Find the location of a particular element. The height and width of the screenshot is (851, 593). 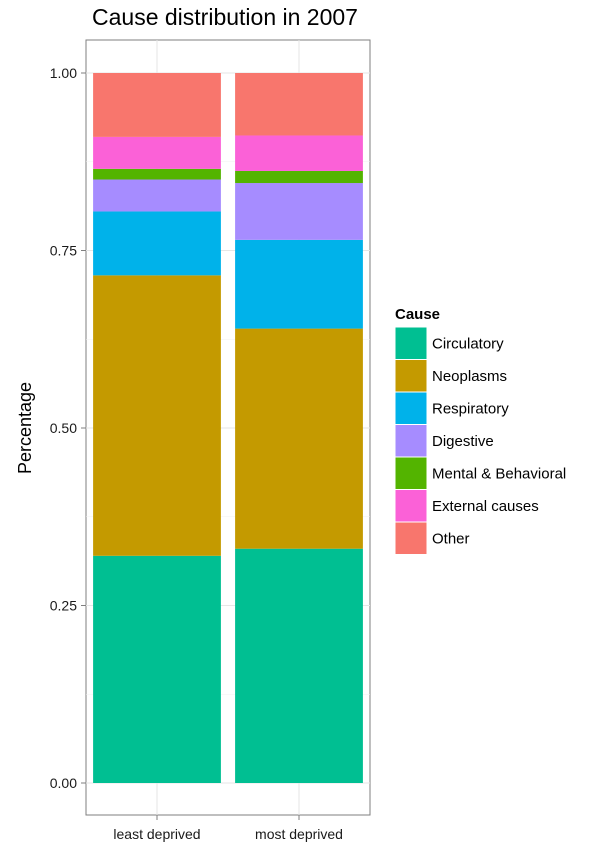

y-tick-label: 0.75 is located at coordinates (63, 251).